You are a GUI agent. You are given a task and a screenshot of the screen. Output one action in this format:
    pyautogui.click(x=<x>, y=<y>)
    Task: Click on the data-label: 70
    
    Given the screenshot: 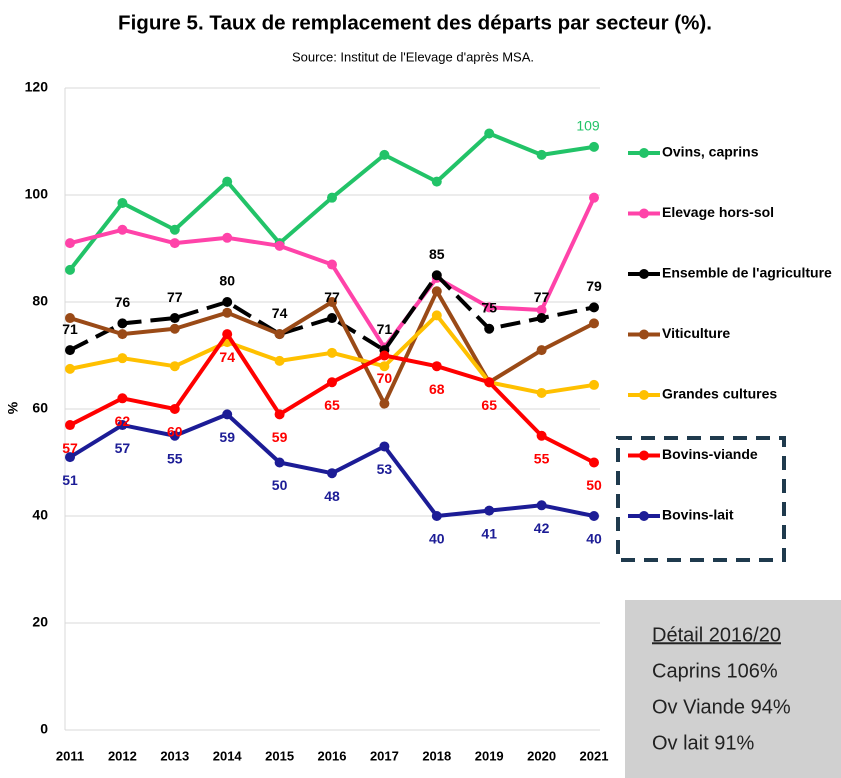 What is the action you would take?
    pyautogui.click(x=385, y=378)
    